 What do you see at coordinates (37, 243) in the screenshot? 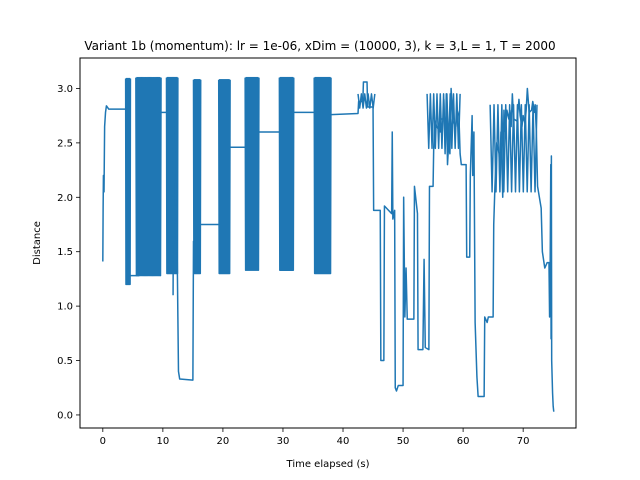
I see `y-axis-label: Distance` at bounding box center [37, 243].